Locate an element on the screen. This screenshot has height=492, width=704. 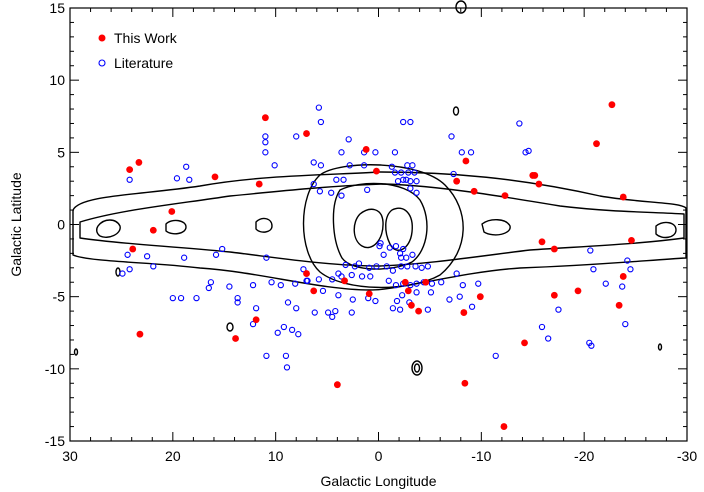
contour-blob-lower is located at coordinates (417, 368).